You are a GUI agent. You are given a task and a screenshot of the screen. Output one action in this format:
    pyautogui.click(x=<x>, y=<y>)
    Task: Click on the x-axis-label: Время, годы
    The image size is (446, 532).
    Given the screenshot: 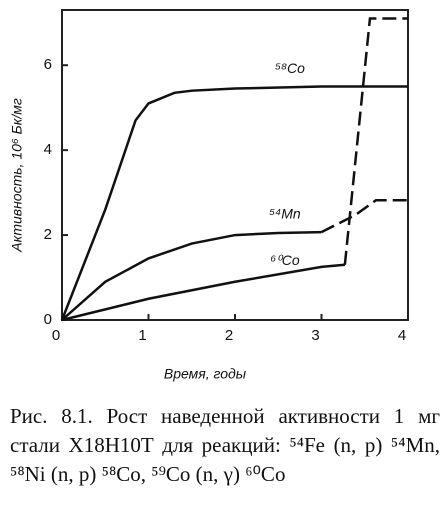 What is the action you would take?
    pyautogui.click(x=205, y=374)
    